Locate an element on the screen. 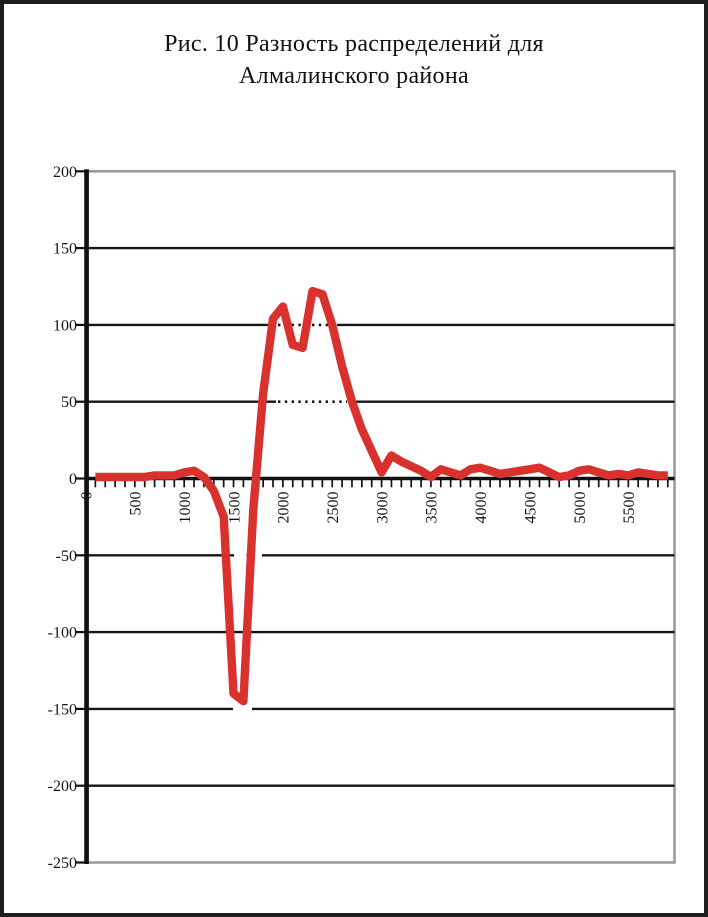  y-axis-label: -100 is located at coordinates (62, 633).